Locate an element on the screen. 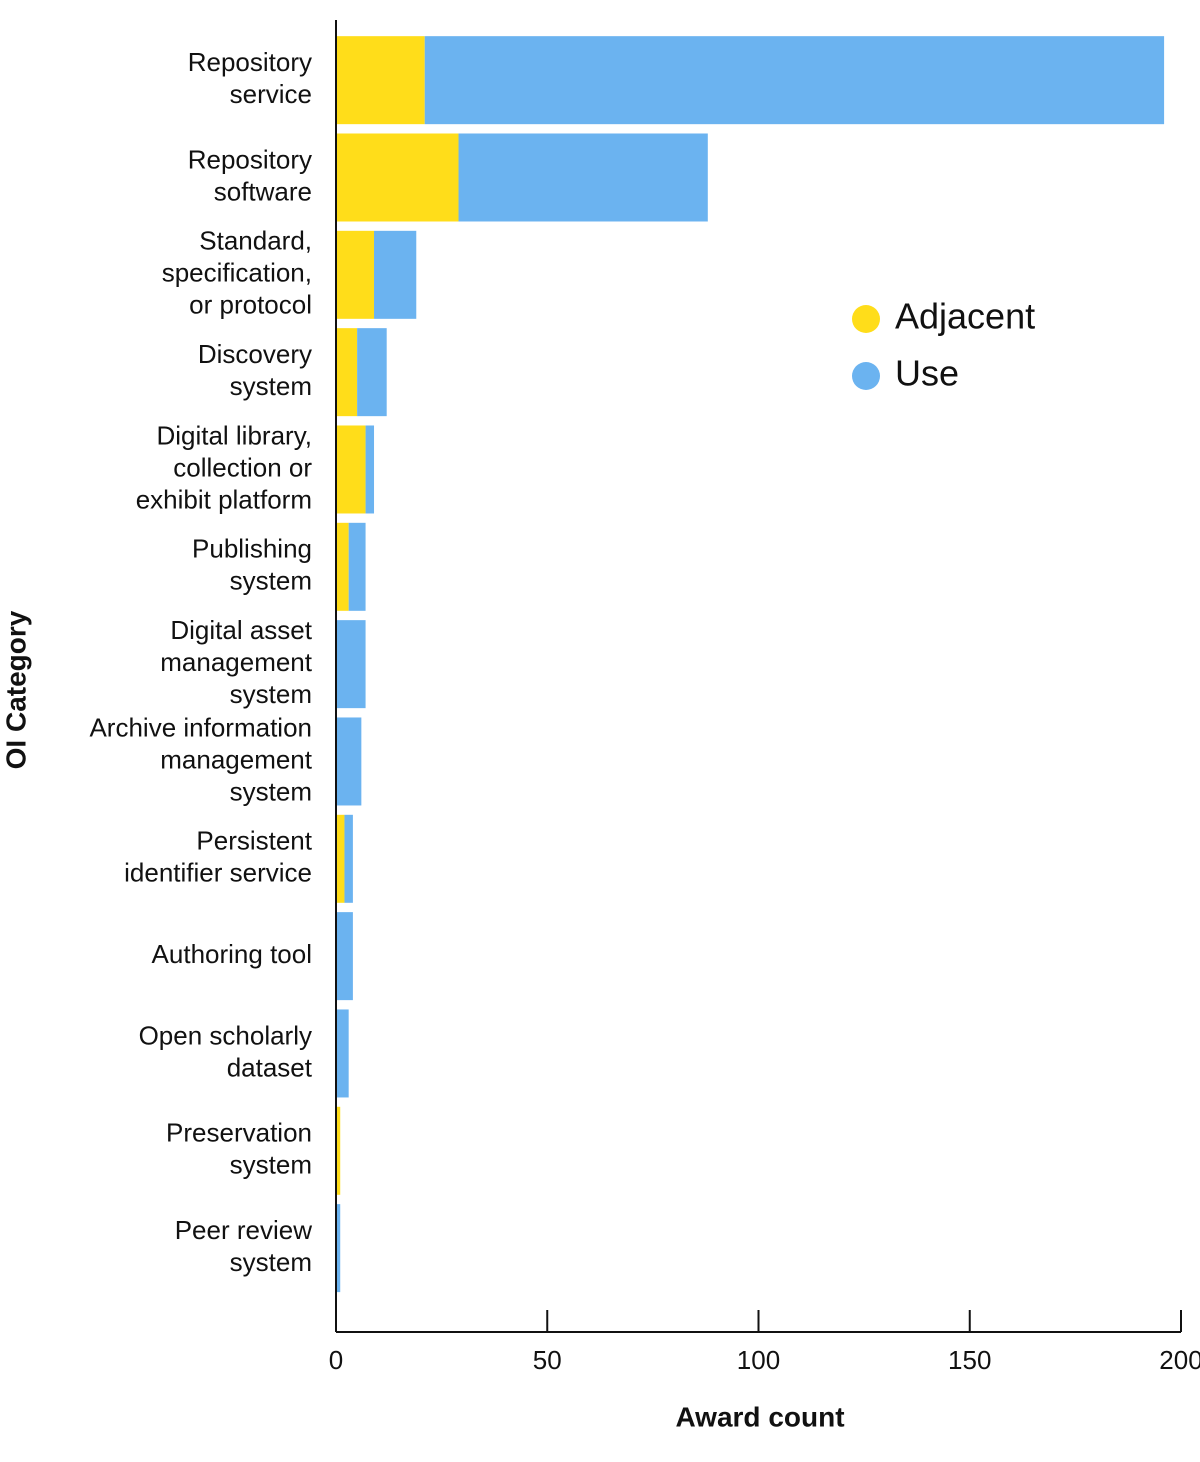 Image resolution: width=1200 pixels, height=1462 pixels. category-label: Peer review is located at coordinates (243, 1230).